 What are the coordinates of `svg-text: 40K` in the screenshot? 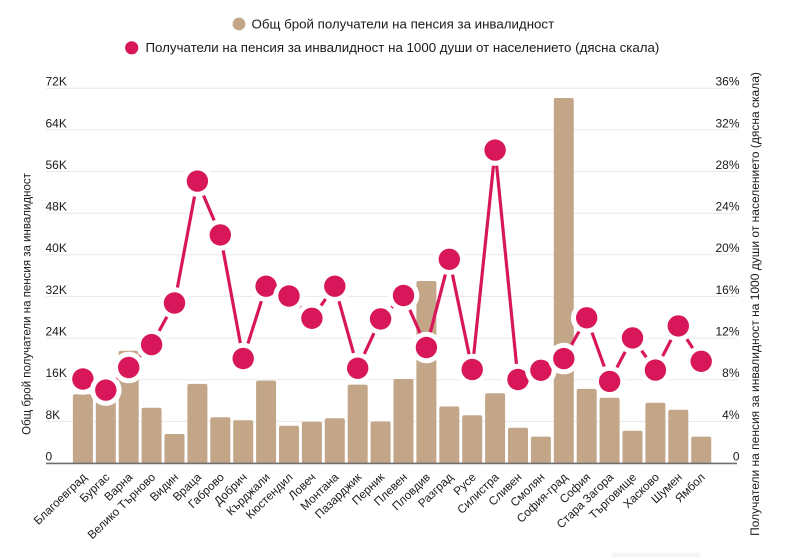 It's located at (56, 248).